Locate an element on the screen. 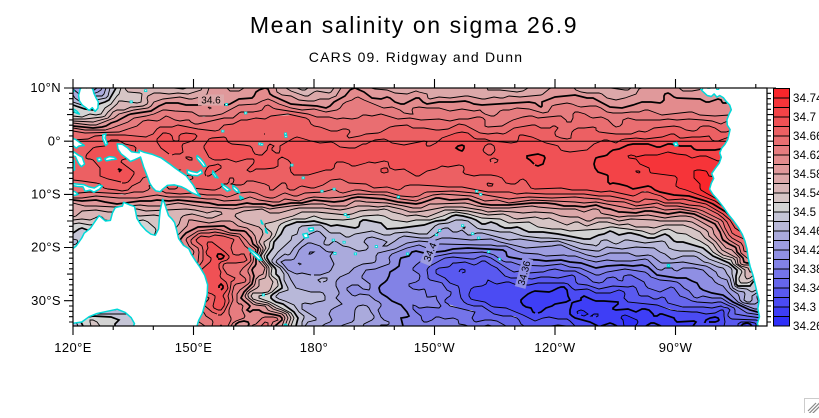 The image size is (819, 418). svg-text: 90°W is located at coordinates (676, 347).